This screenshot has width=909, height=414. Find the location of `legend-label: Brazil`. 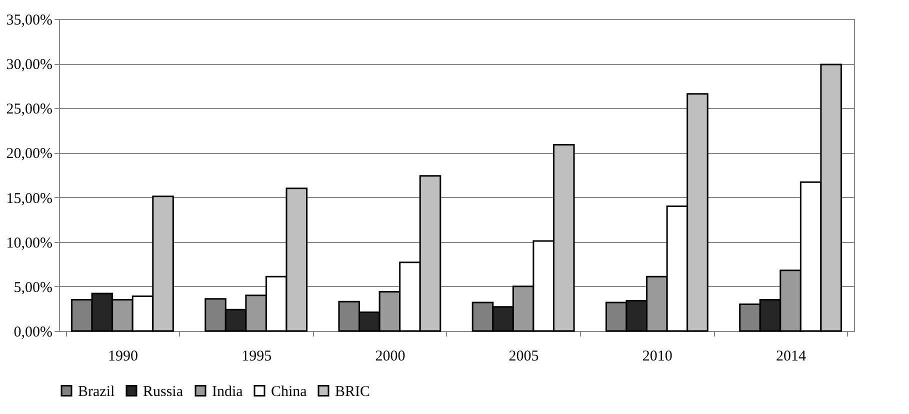

legend-label: Brazil is located at coordinates (96, 392).